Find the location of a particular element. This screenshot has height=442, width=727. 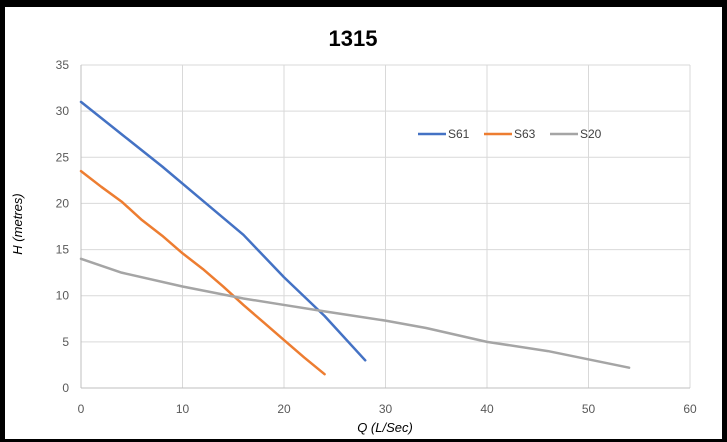

x-tick-label: 30 is located at coordinates (386, 409).